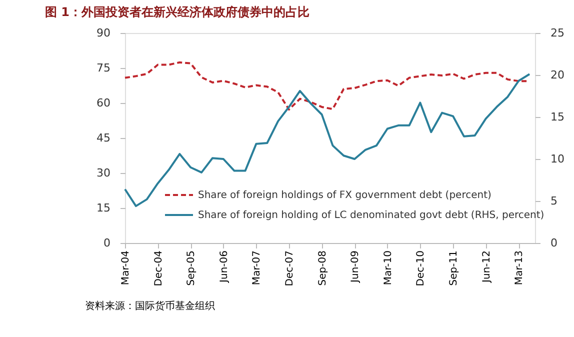 Image resolution: width=574 pixels, height=337 pixels. I want to click on y-tick-label: 75, so click(103, 68).